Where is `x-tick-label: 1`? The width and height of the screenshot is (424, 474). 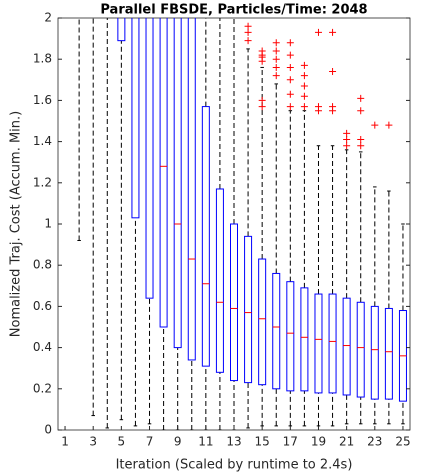 x-tick-label: 1 is located at coordinates (65, 442).